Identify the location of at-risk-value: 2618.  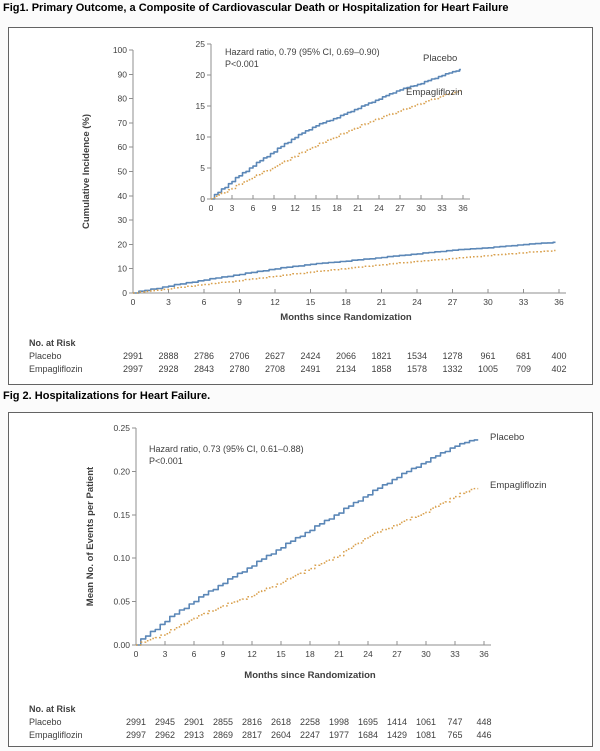
(281, 722).